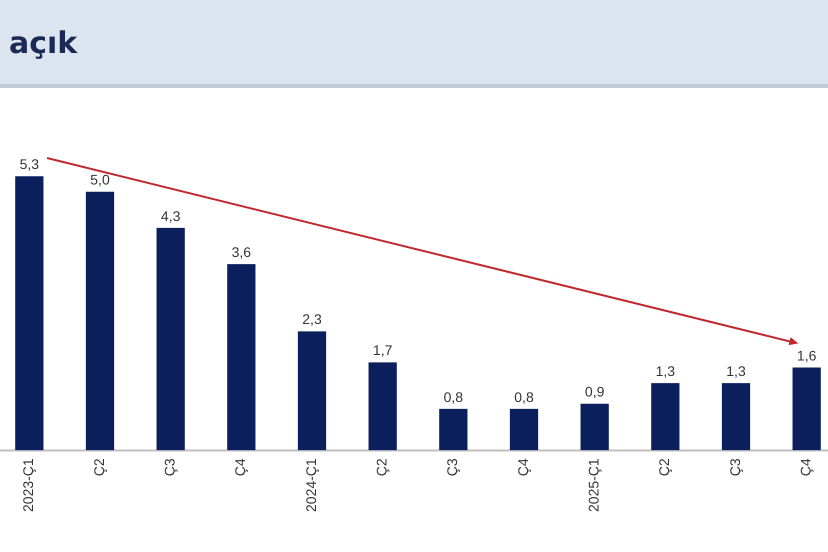 The height and width of the screenshot is (552, 828). I want to click on data-label: 3,6, so click(242, 252).